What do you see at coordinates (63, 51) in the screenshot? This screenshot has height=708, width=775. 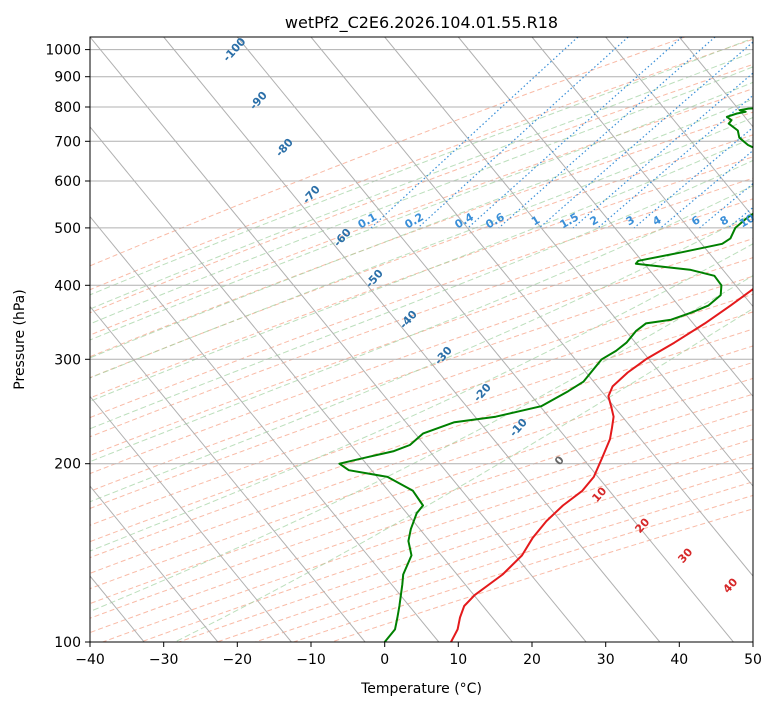 I see `y-tick-label: 1000` at bounding box center [63, 51].